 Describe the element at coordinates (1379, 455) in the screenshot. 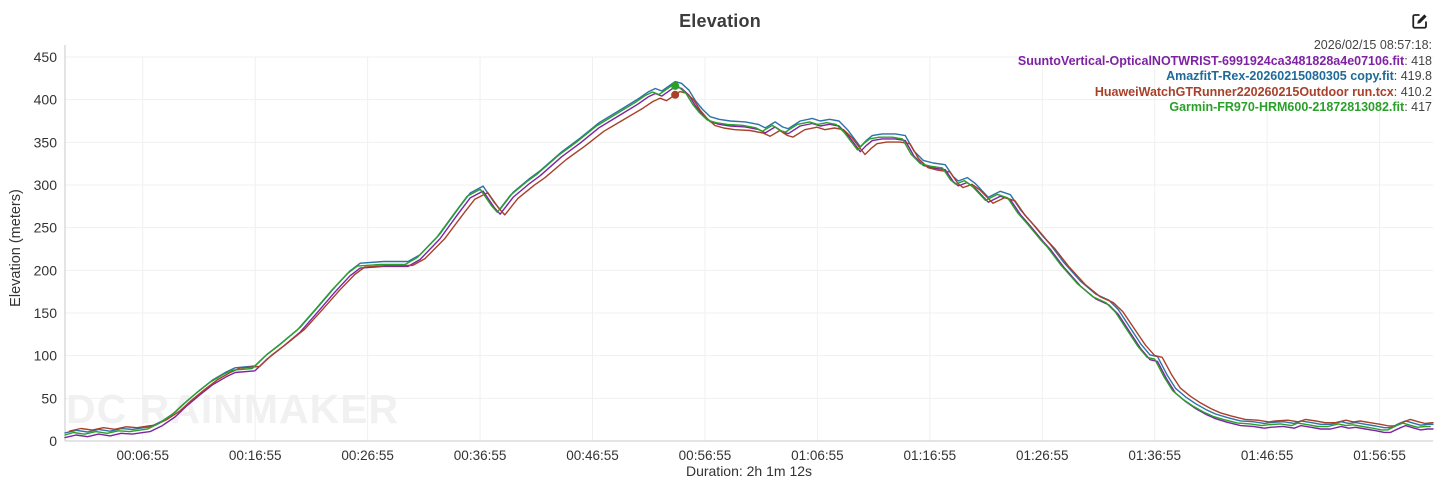

I see `x-tick-label: 01:56:55` at that location.